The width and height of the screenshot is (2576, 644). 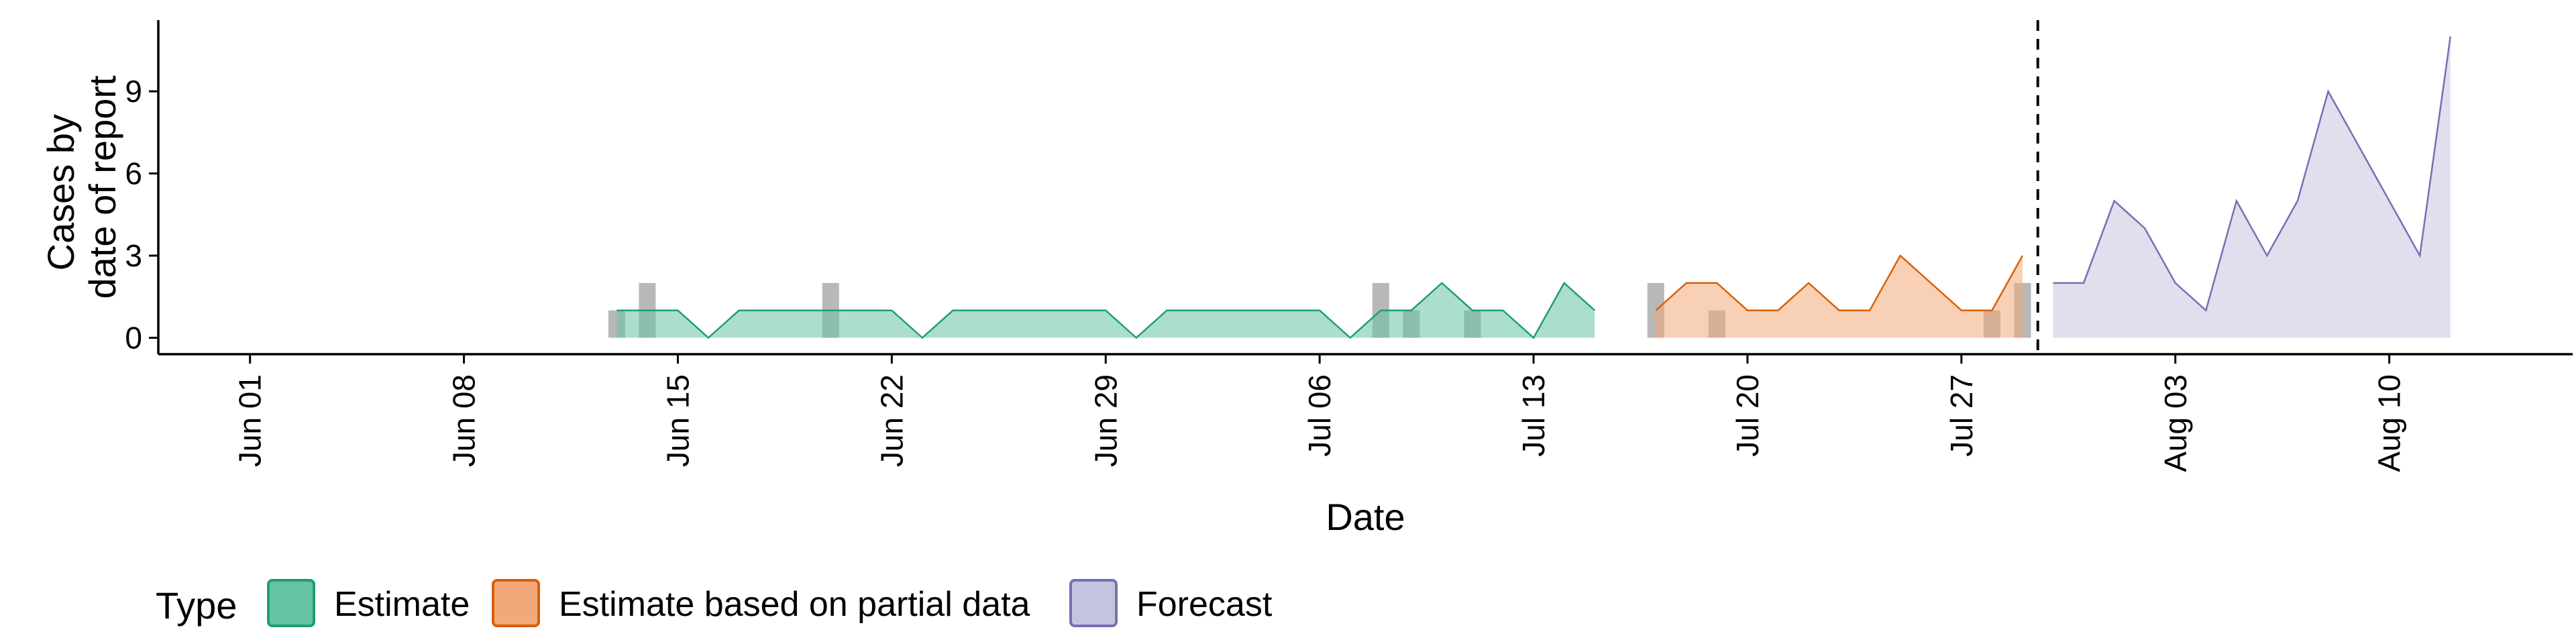 What do you see at coordinates (1533, 415) in the screenshot?
I see `x-tick-label: Jul 13` at bounding box center [1533, 415].